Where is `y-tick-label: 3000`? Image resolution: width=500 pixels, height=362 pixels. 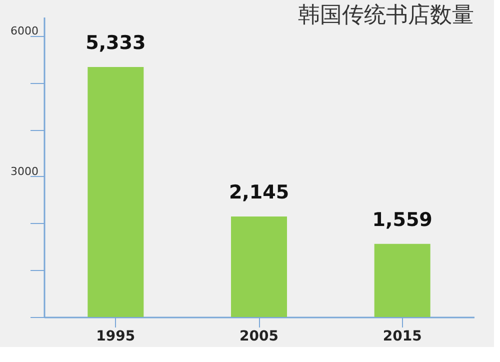
y-tick-label: 3000 is located at coordinates (24, 171).